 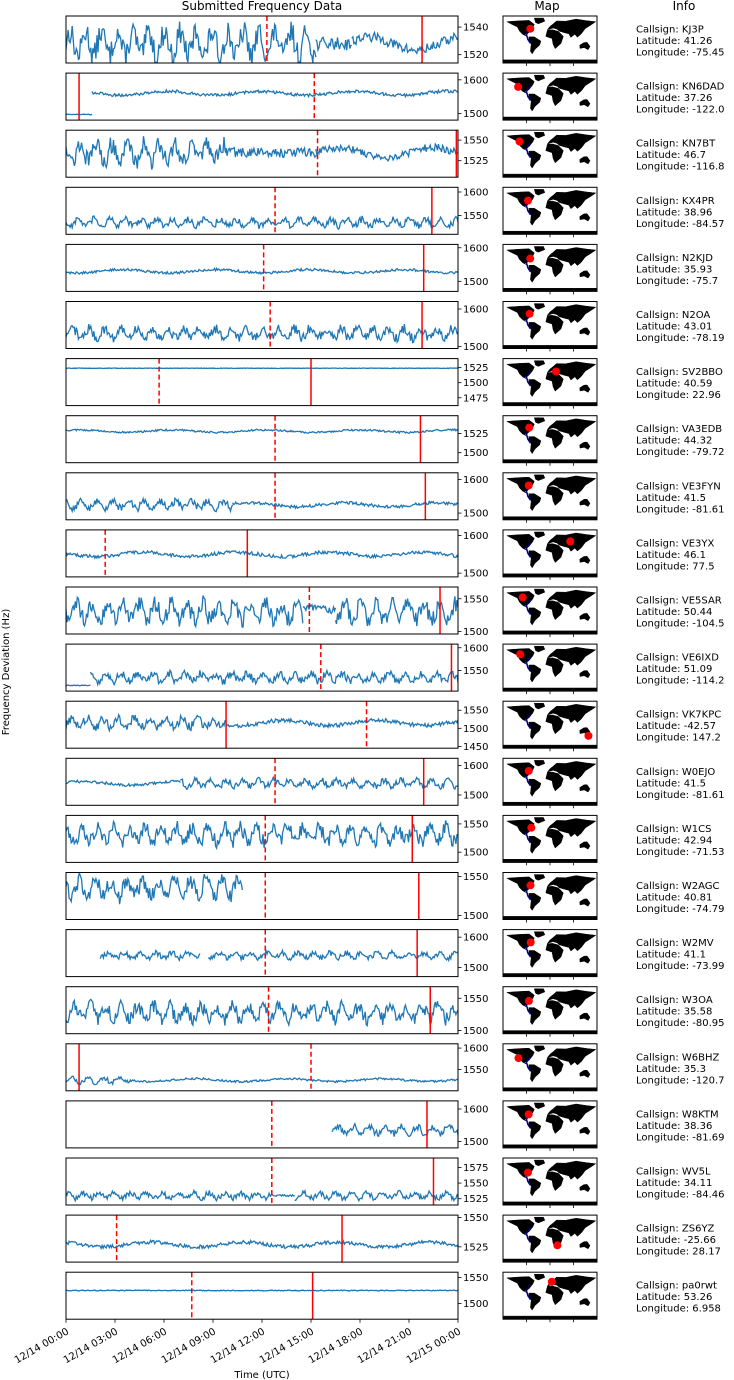 What do you see at coordinates (550, 554) in the screenshot?
I see `map-VE3YX` at bounding box center [550, 554].